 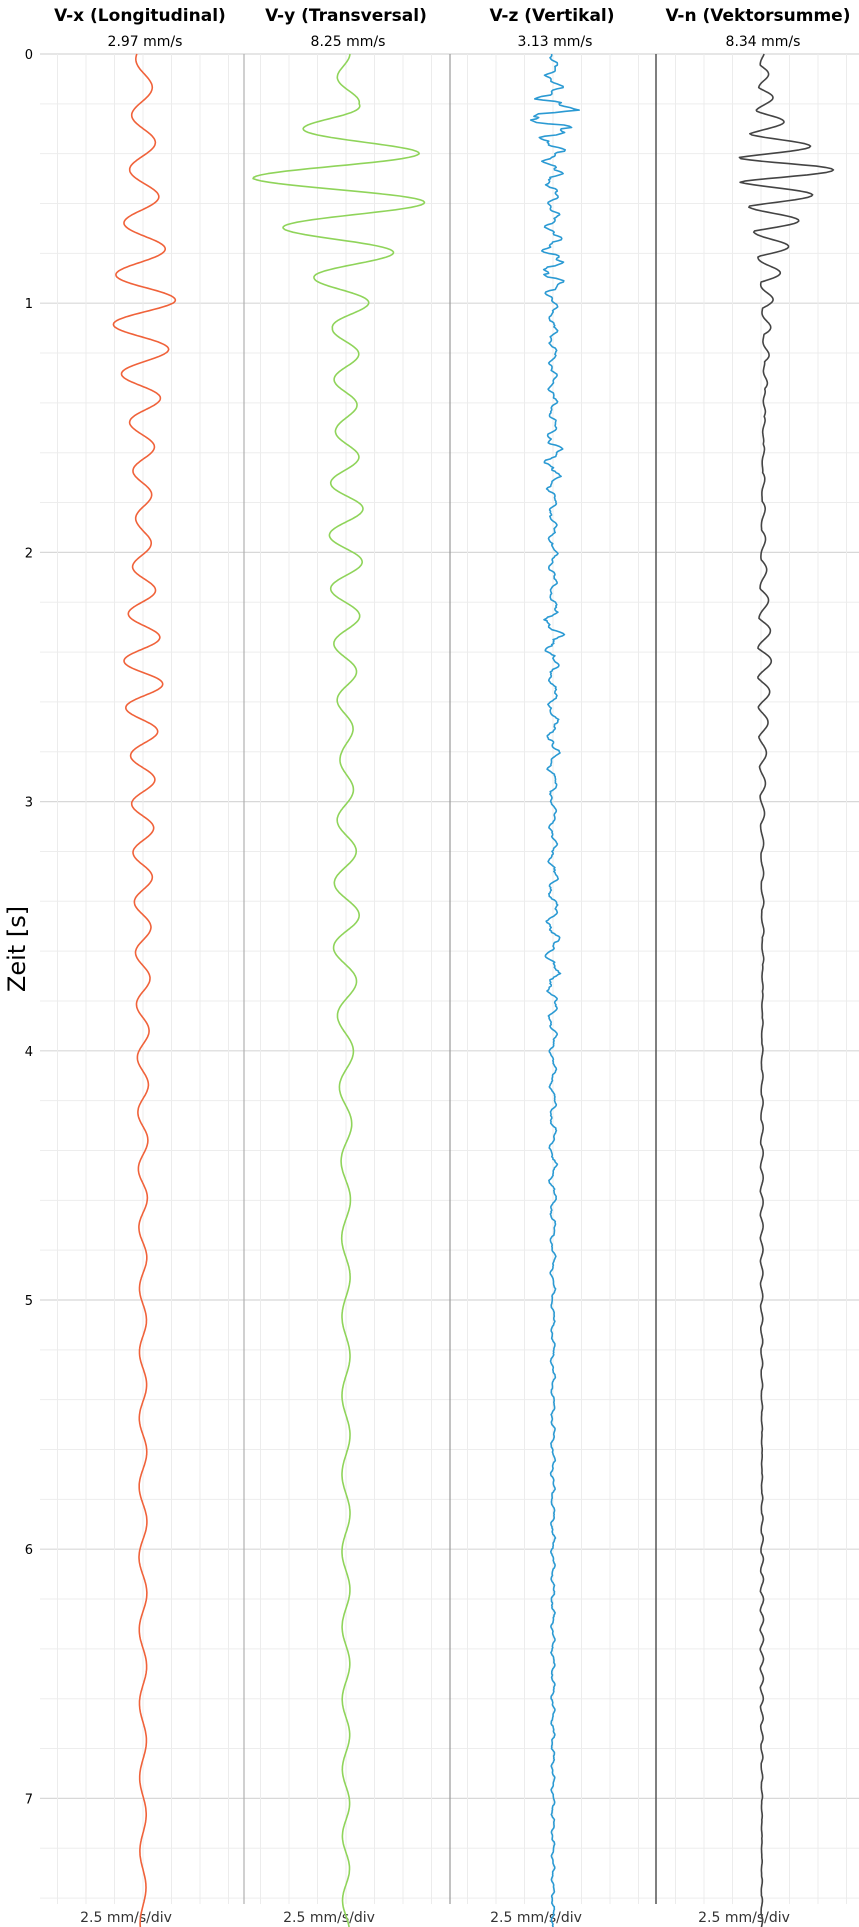 What do you see at coordinates (29, 1301) in the screenshot?
I see `y-tick-label: 5` at bounding box center [29, 1301].